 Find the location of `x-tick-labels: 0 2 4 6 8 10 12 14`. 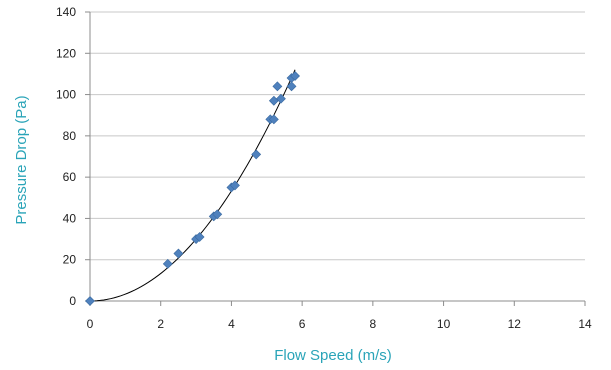

x-tick-labels: 0 2 4 6 8 10 12 14 is located at coordinates (339, 324).